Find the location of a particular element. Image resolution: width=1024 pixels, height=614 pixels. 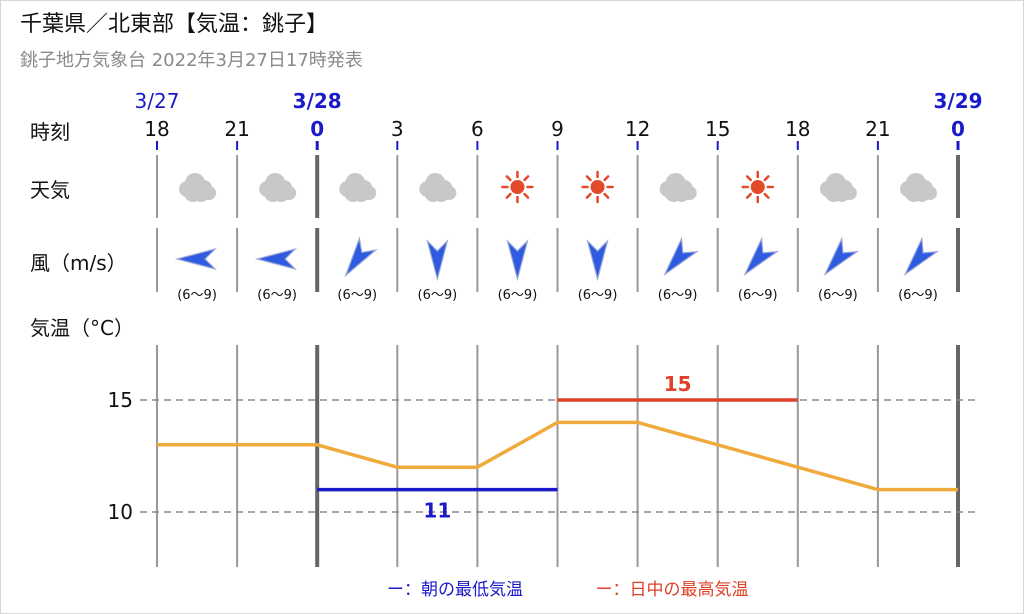

row-label-weather: 天気 is located at coordinates (50, 190).